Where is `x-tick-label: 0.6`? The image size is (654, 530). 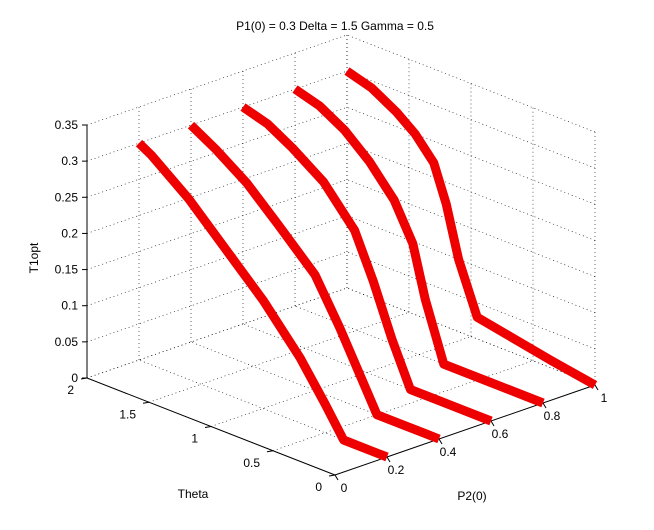
x-tick-label: 0.6 is located at coordinates (500, 434).